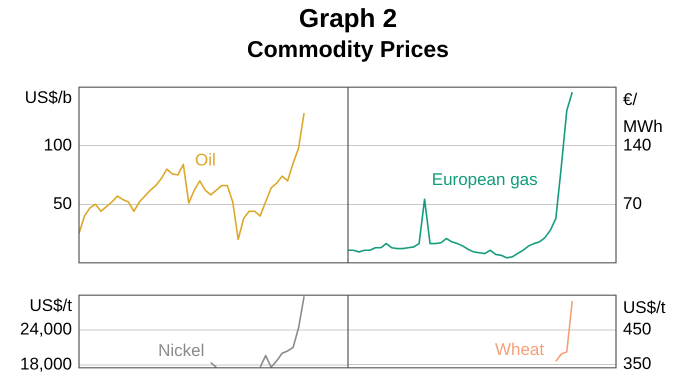 This screenshot has width=696, height=385. What do you see at coordinates (637, 328) in the screenshot?
I see `y-tick-label: 450` at bounding box center [637, 328].